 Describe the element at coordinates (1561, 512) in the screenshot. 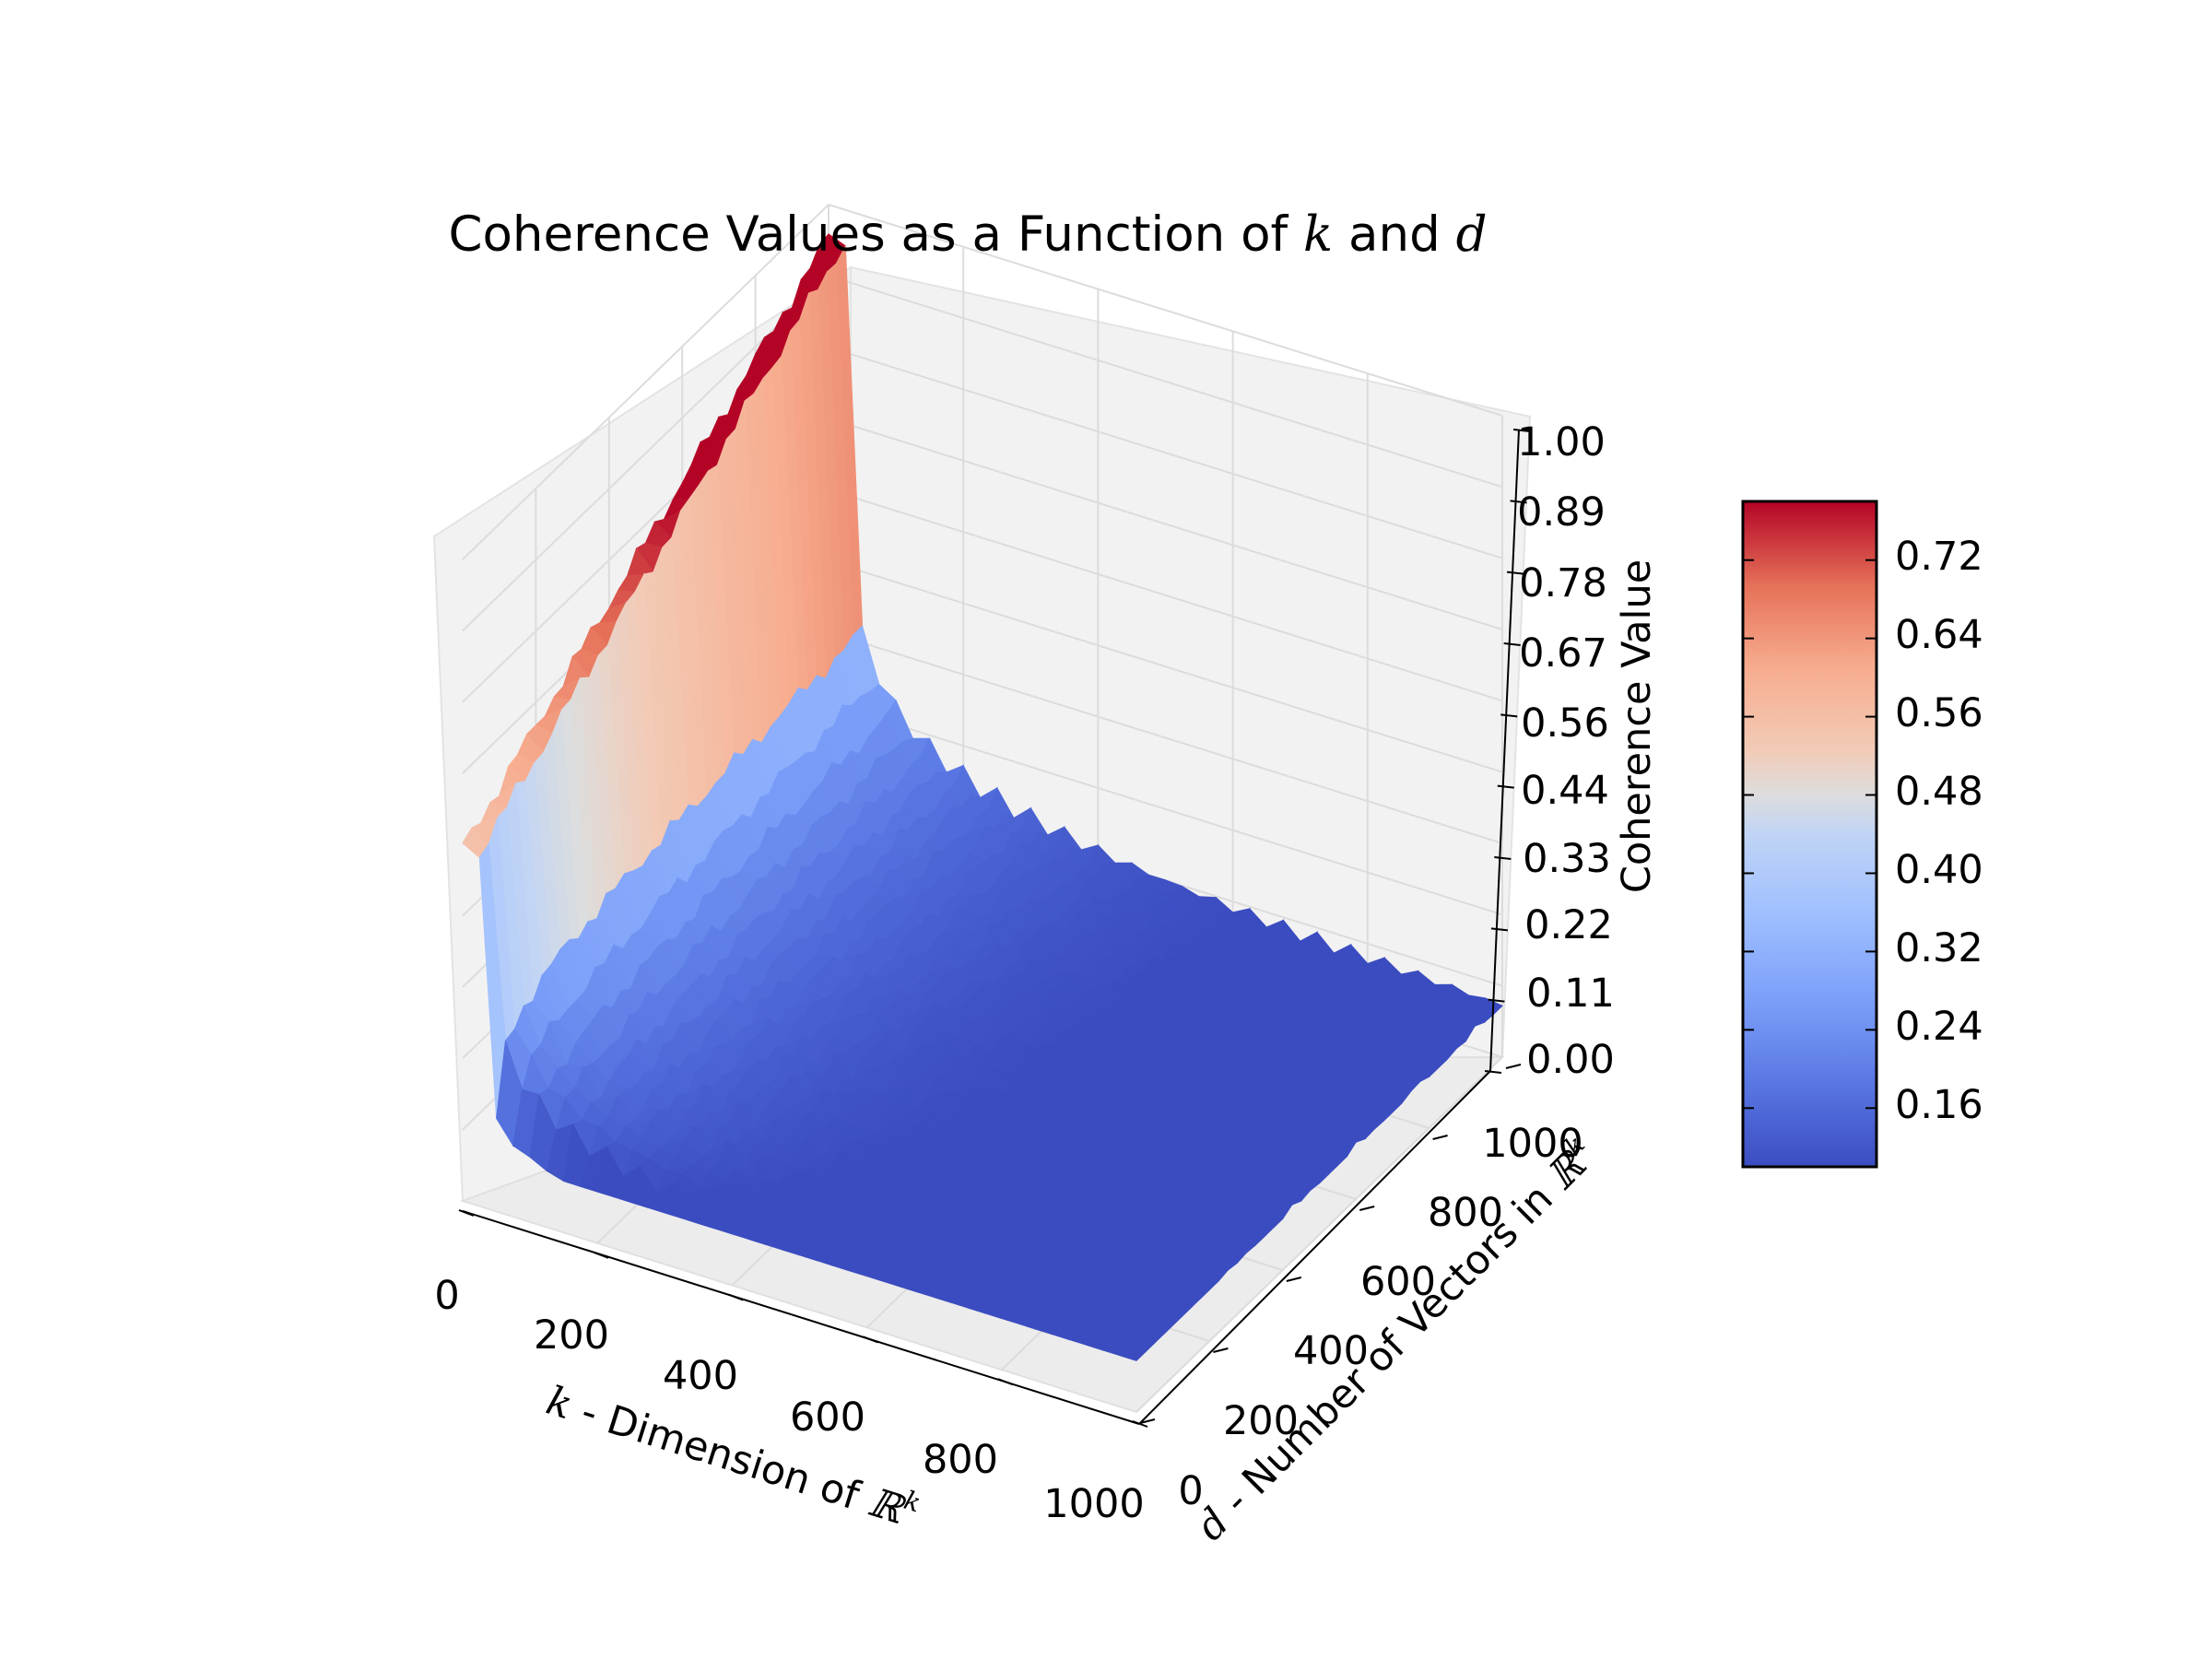

I see `z-tick-label: 0.89` at that location.